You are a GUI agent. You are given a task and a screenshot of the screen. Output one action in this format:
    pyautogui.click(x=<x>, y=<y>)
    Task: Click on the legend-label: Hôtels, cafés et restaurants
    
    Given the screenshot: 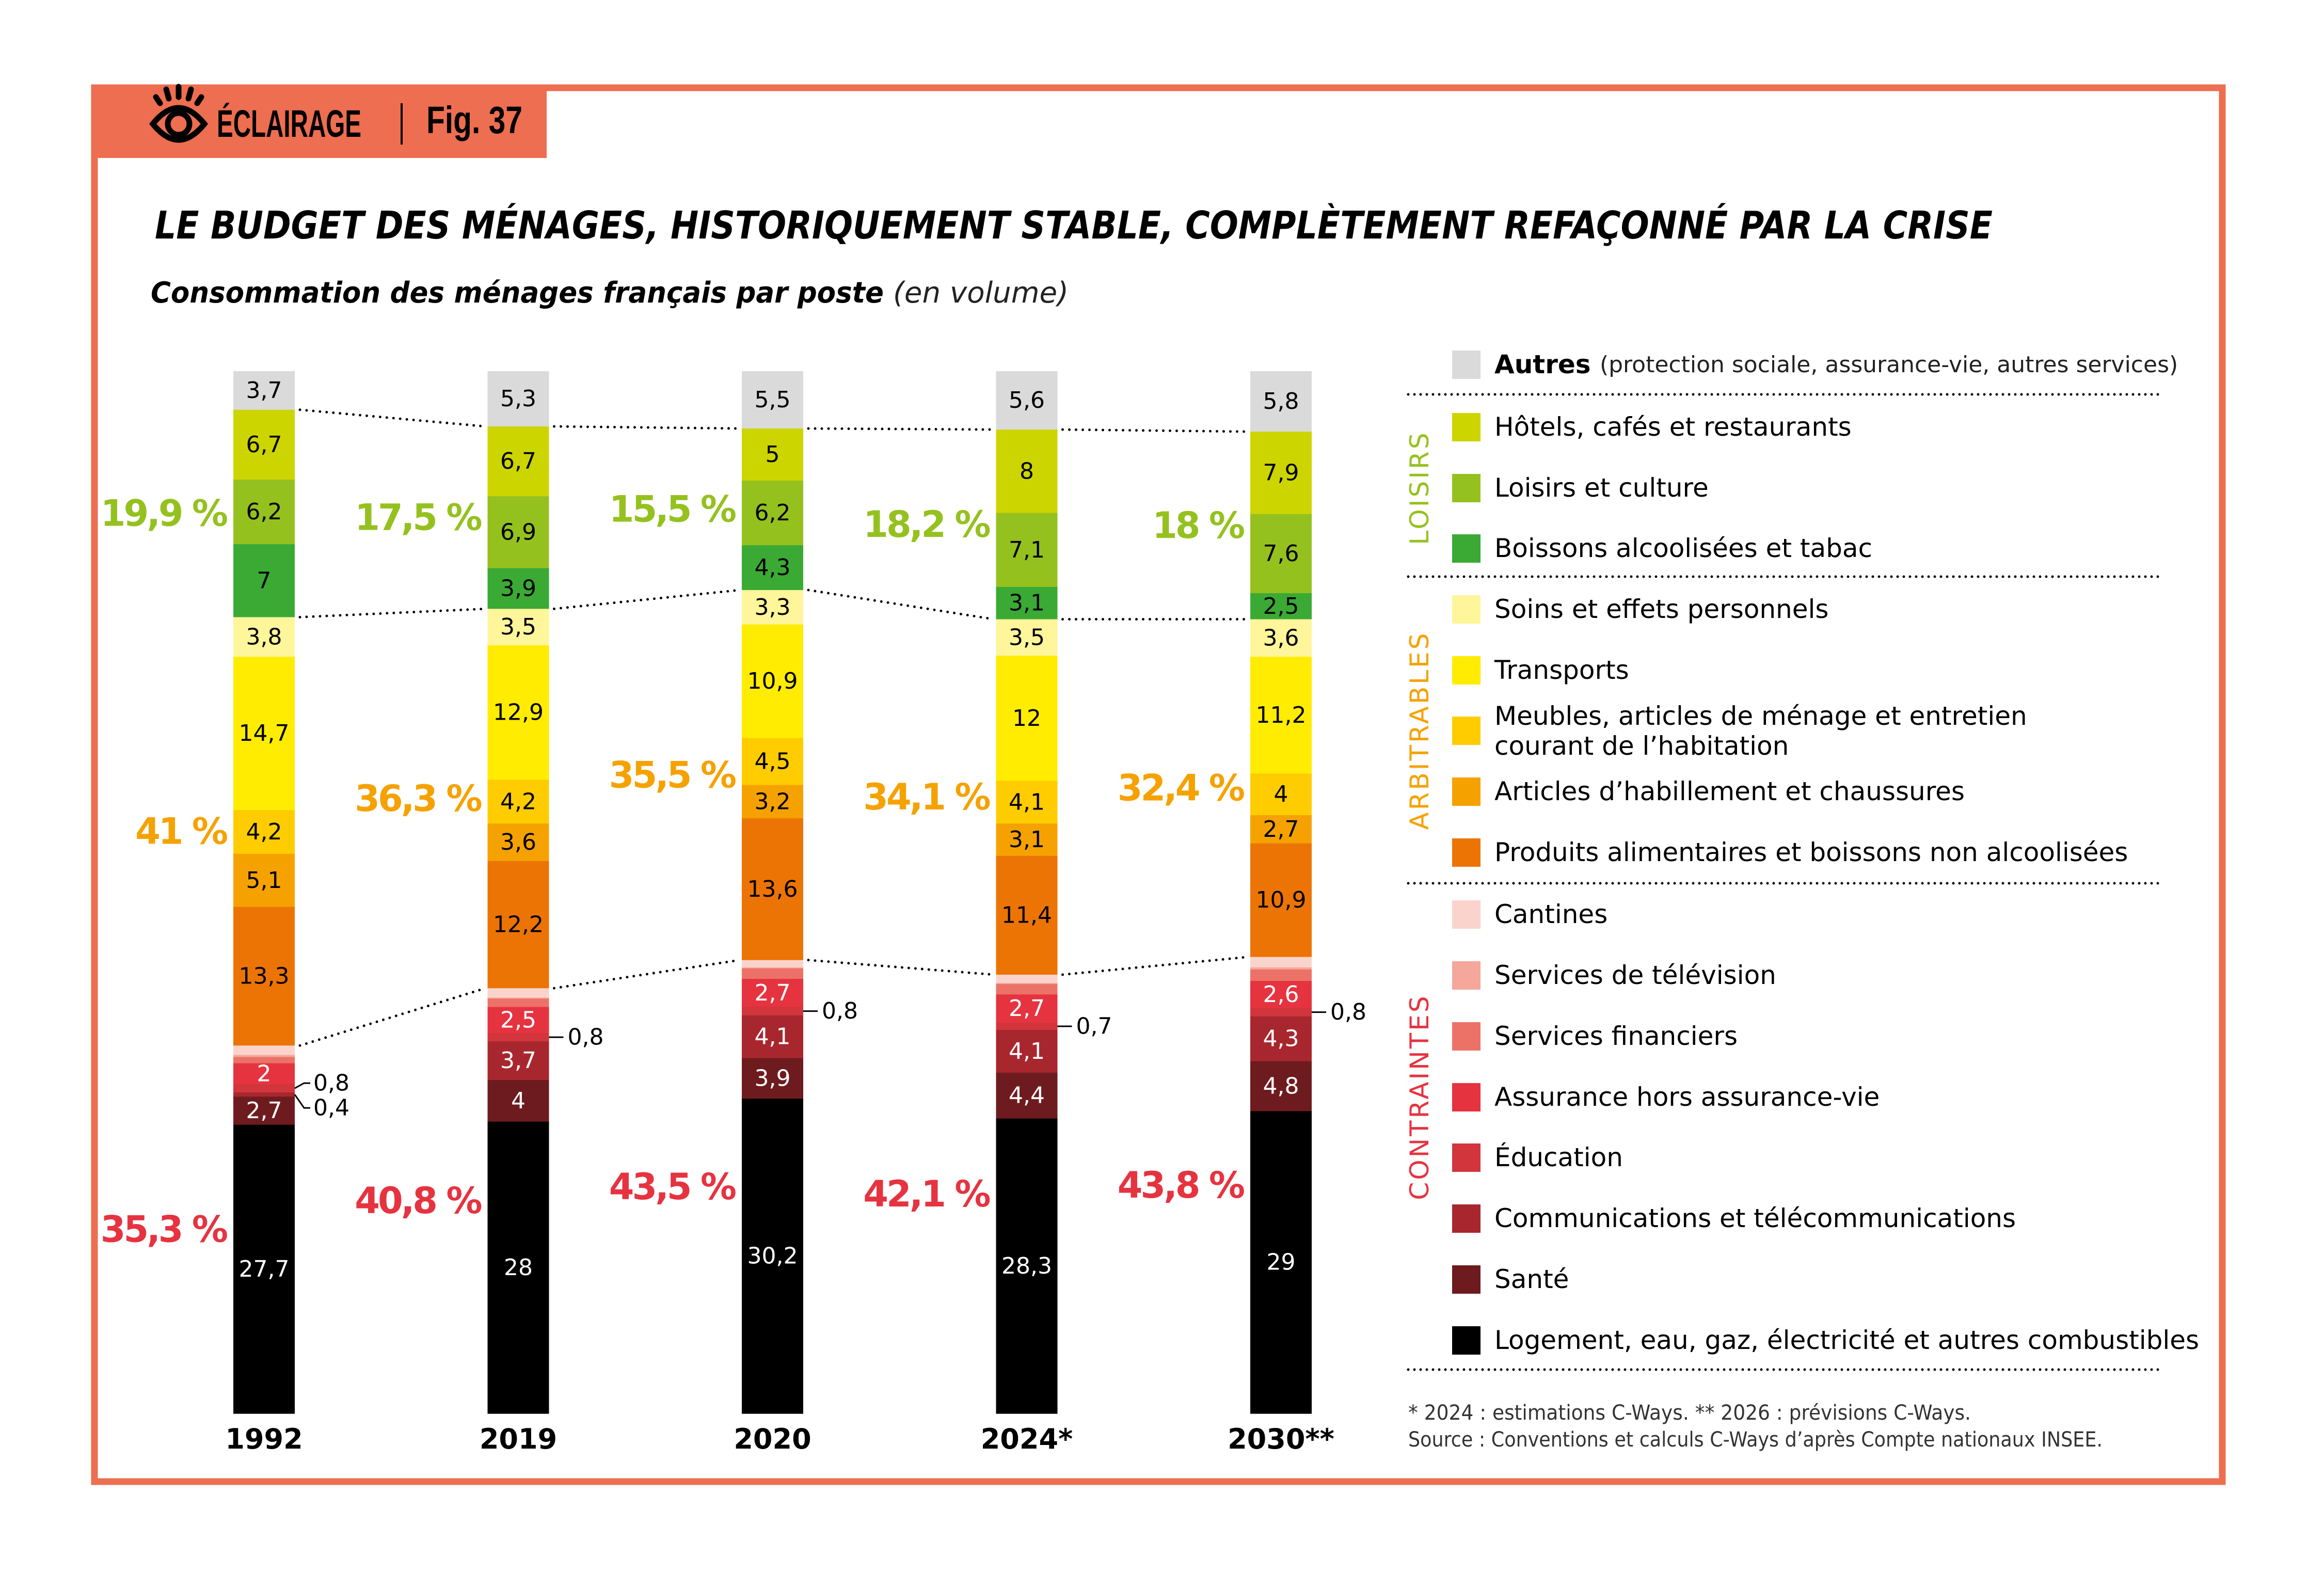 What is the action you would take?
    pyautogui.click(x=1673, y=427)
    